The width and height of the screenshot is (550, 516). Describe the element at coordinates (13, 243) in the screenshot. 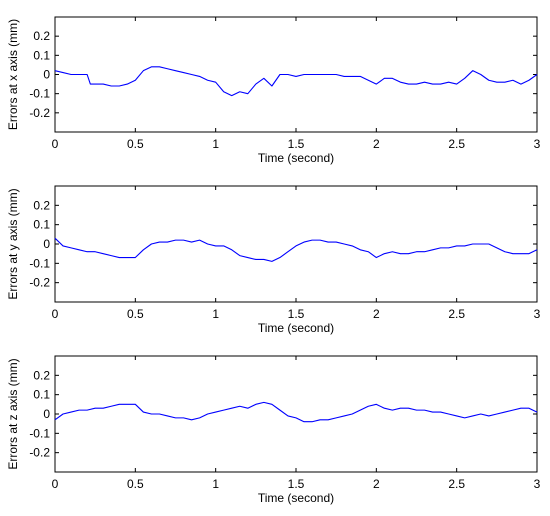

I see `y-axis-label: Errors at y axis (mm)` at that location.